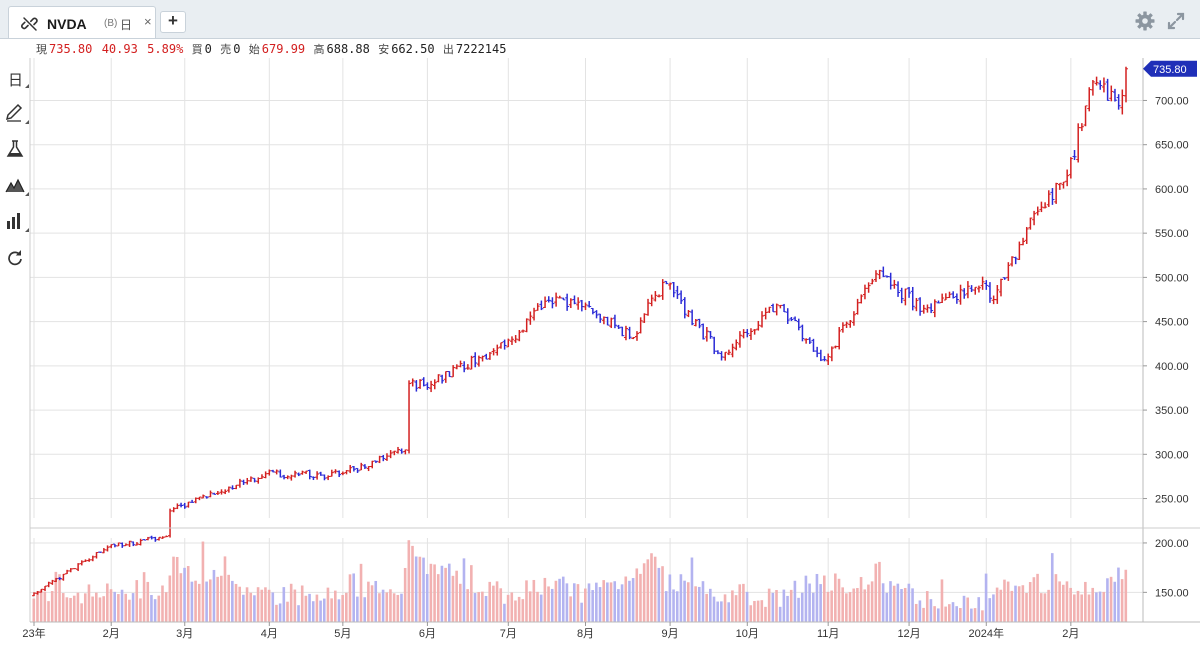 The height and width of the screenshot is (645, 1200). I want to click on gear-icon, so click(1145, 23).